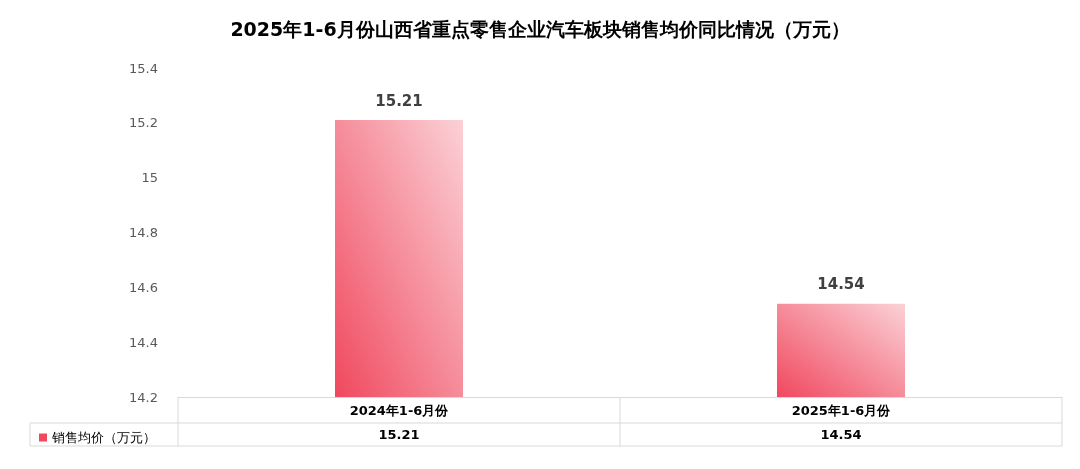 The width and height of the screenshot is (1080, 469). Describe the element at coordinates (399, 100) in the screenshot. I see `data-label: 15.21` at that location.